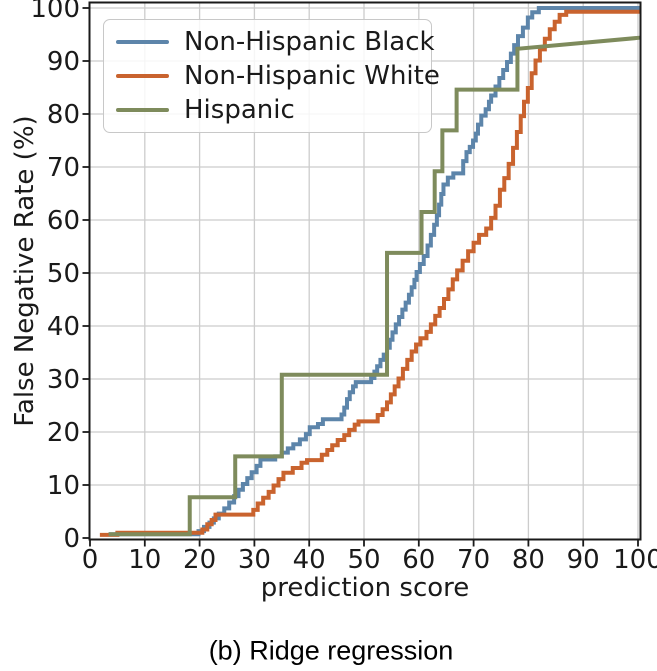  What do you see at coordinates (309, 42) in the screenshot?
I see `legend-label: Non-Hispanic Black` at bounding box center [309, 42].